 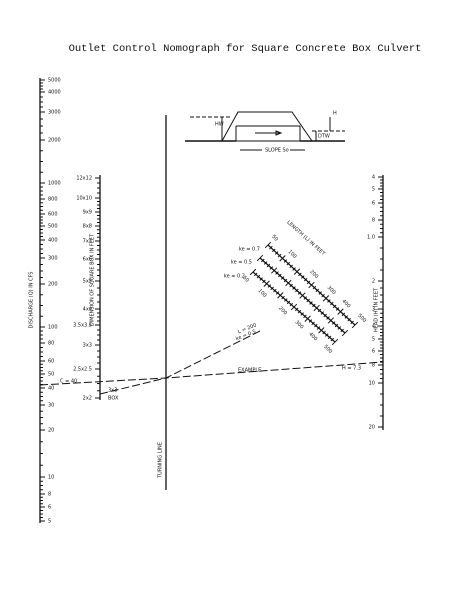 I want to click on tick-label: 12x12, so click(x=84, y=179).